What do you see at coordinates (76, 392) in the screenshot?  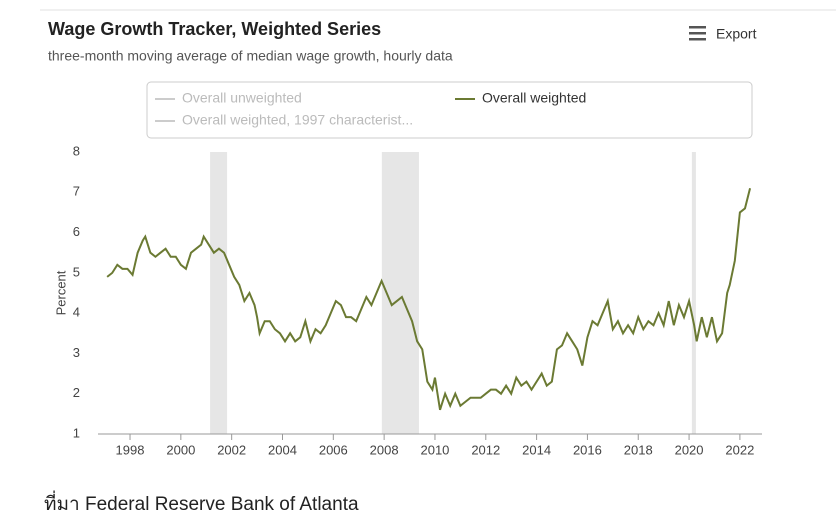 I see `y-tick-label: 2` at bounding box center [76, 392].